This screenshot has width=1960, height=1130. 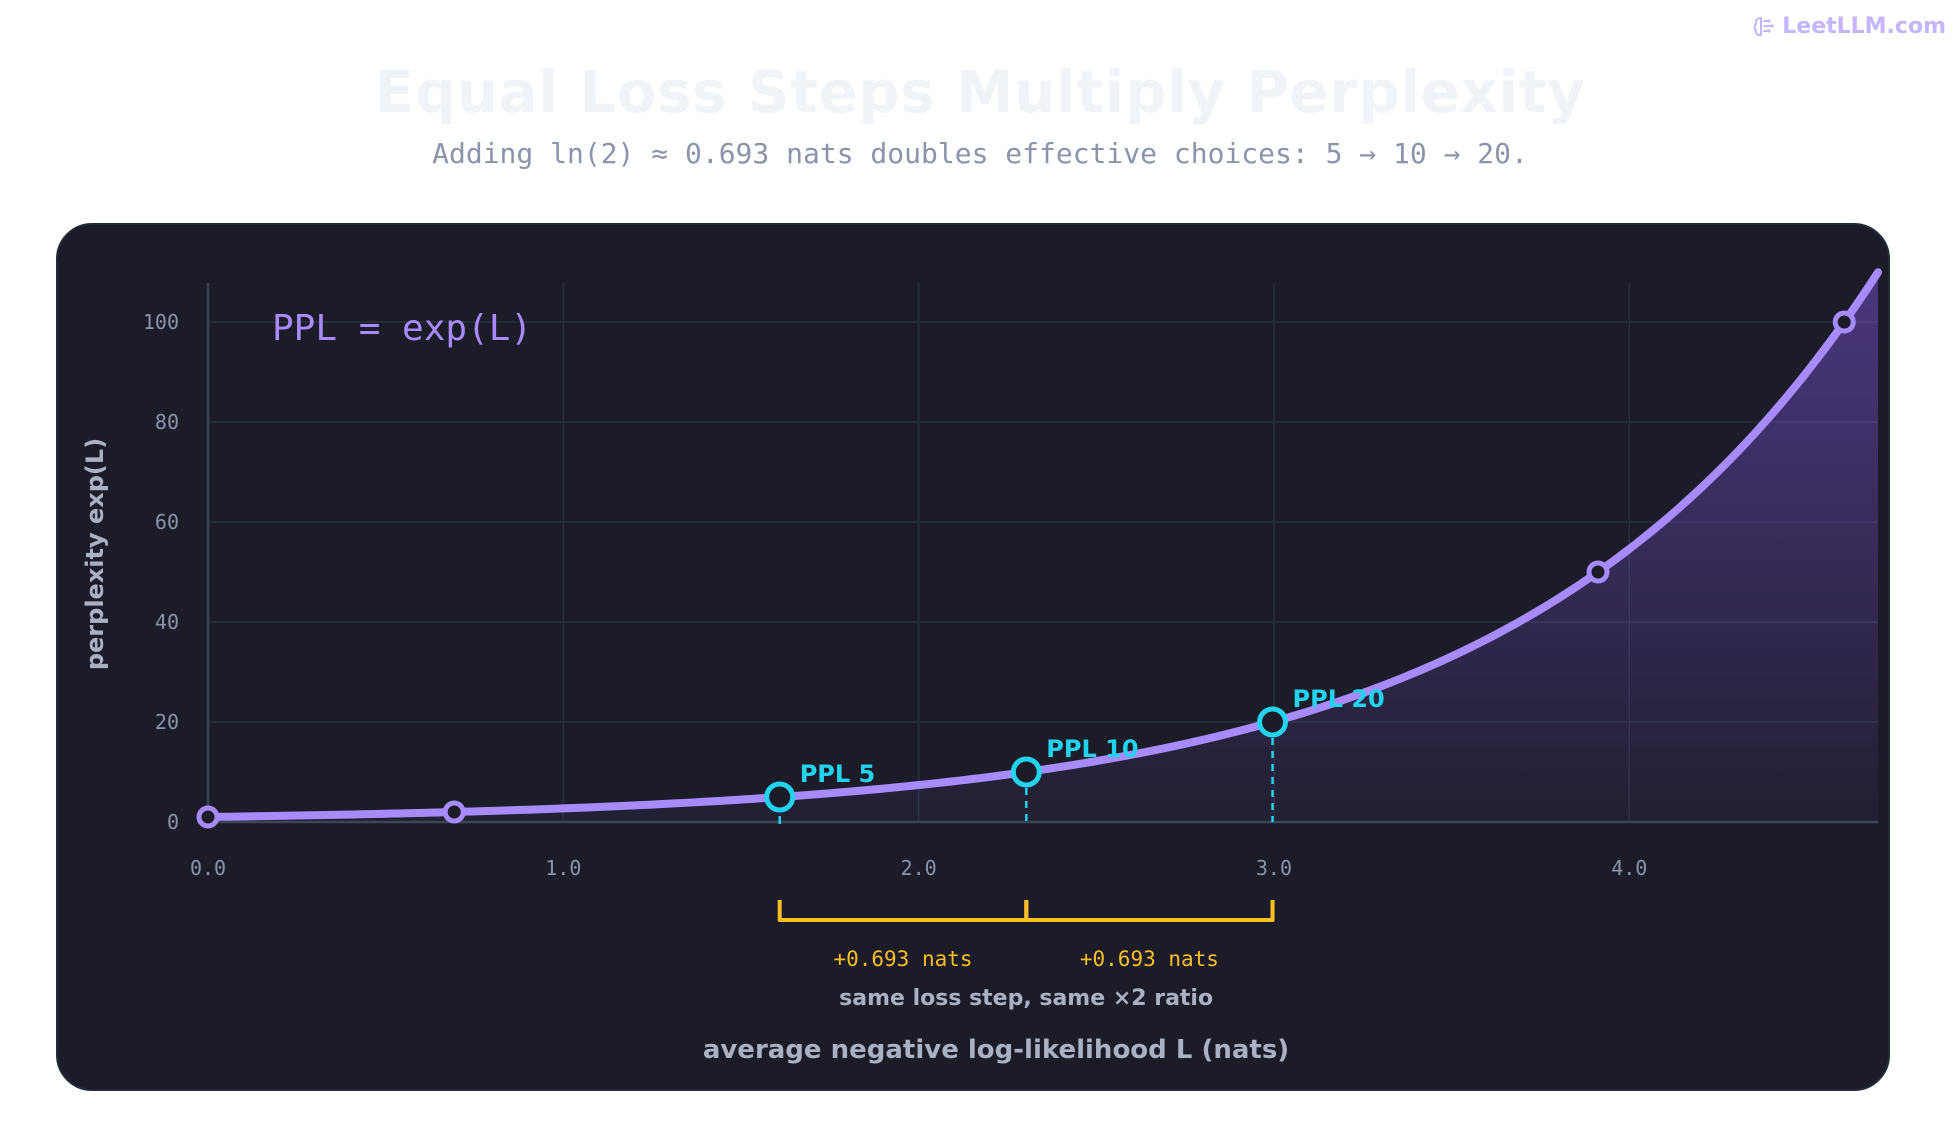 What do you see at coordinates (161, 322) in the screenshot?
I see `y-tick-label: 100` at bounding box center [161, 322].